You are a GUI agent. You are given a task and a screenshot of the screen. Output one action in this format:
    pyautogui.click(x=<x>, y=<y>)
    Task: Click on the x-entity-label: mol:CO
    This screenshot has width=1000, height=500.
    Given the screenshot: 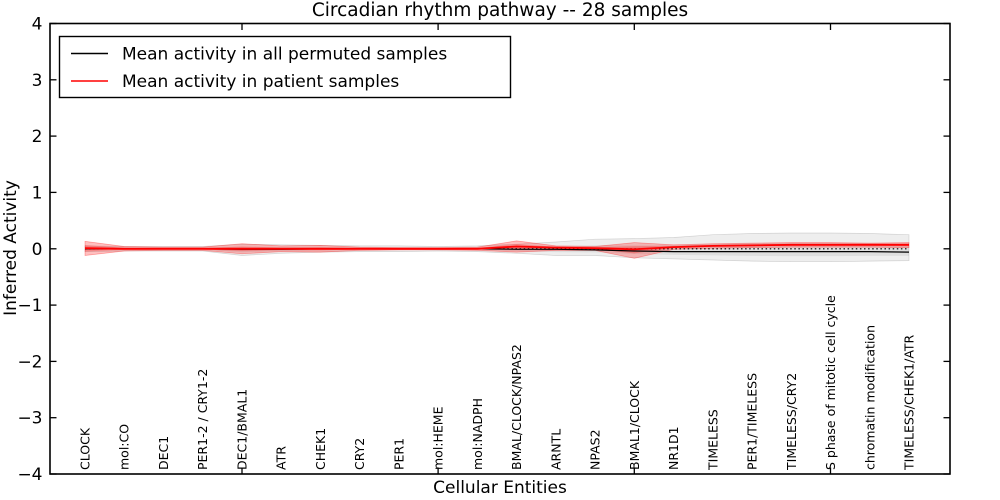 What is the action you would take?
    pyautogui.click(x=124, y=447)
    